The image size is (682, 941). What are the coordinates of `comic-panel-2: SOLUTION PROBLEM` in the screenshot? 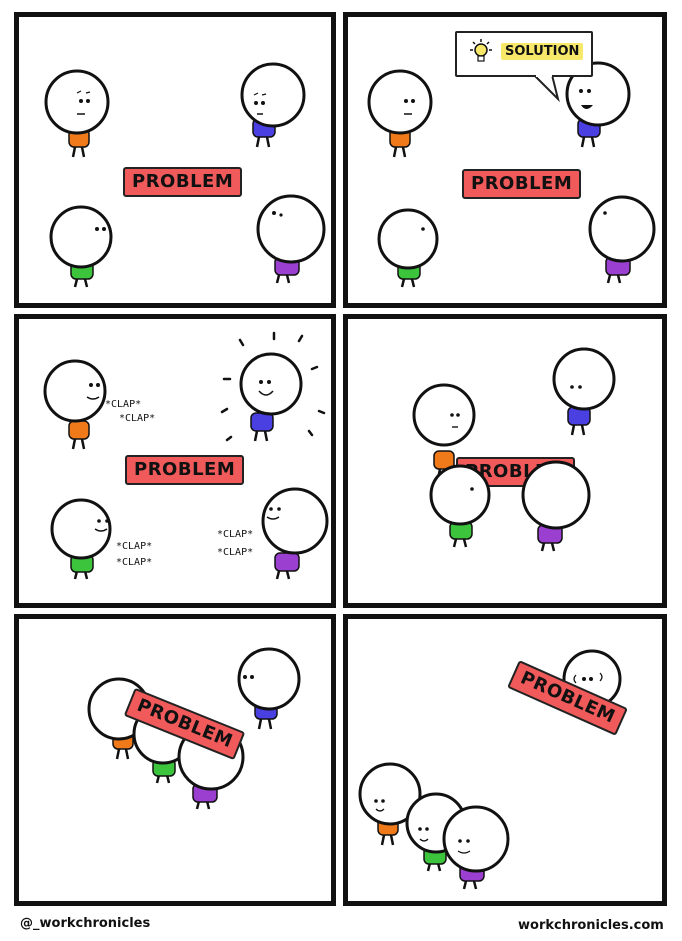 It's located at (505, 160).